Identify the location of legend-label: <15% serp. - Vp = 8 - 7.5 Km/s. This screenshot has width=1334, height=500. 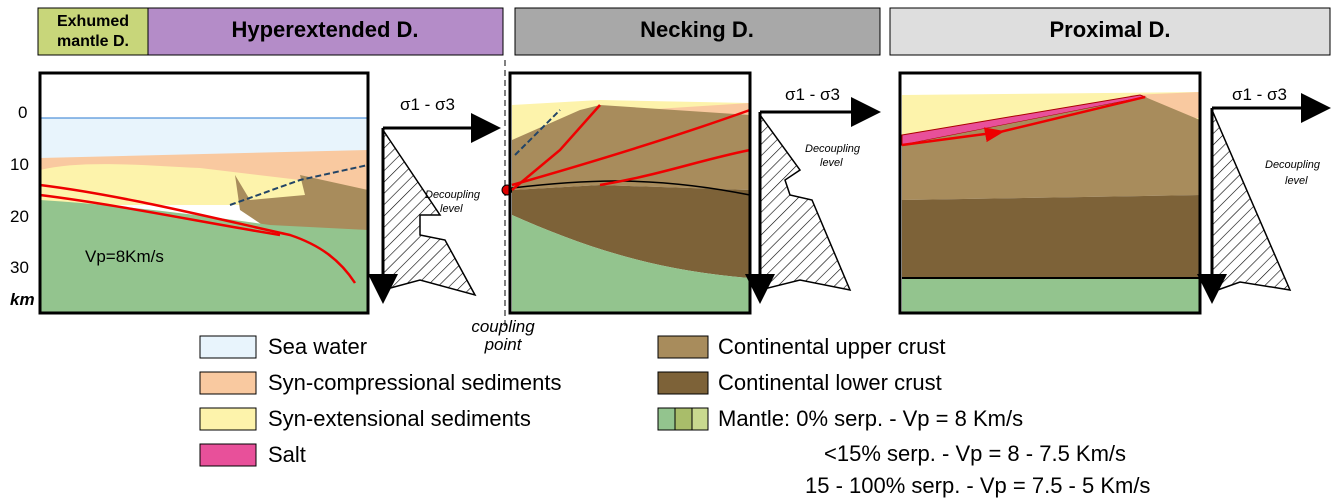
(975, 453).